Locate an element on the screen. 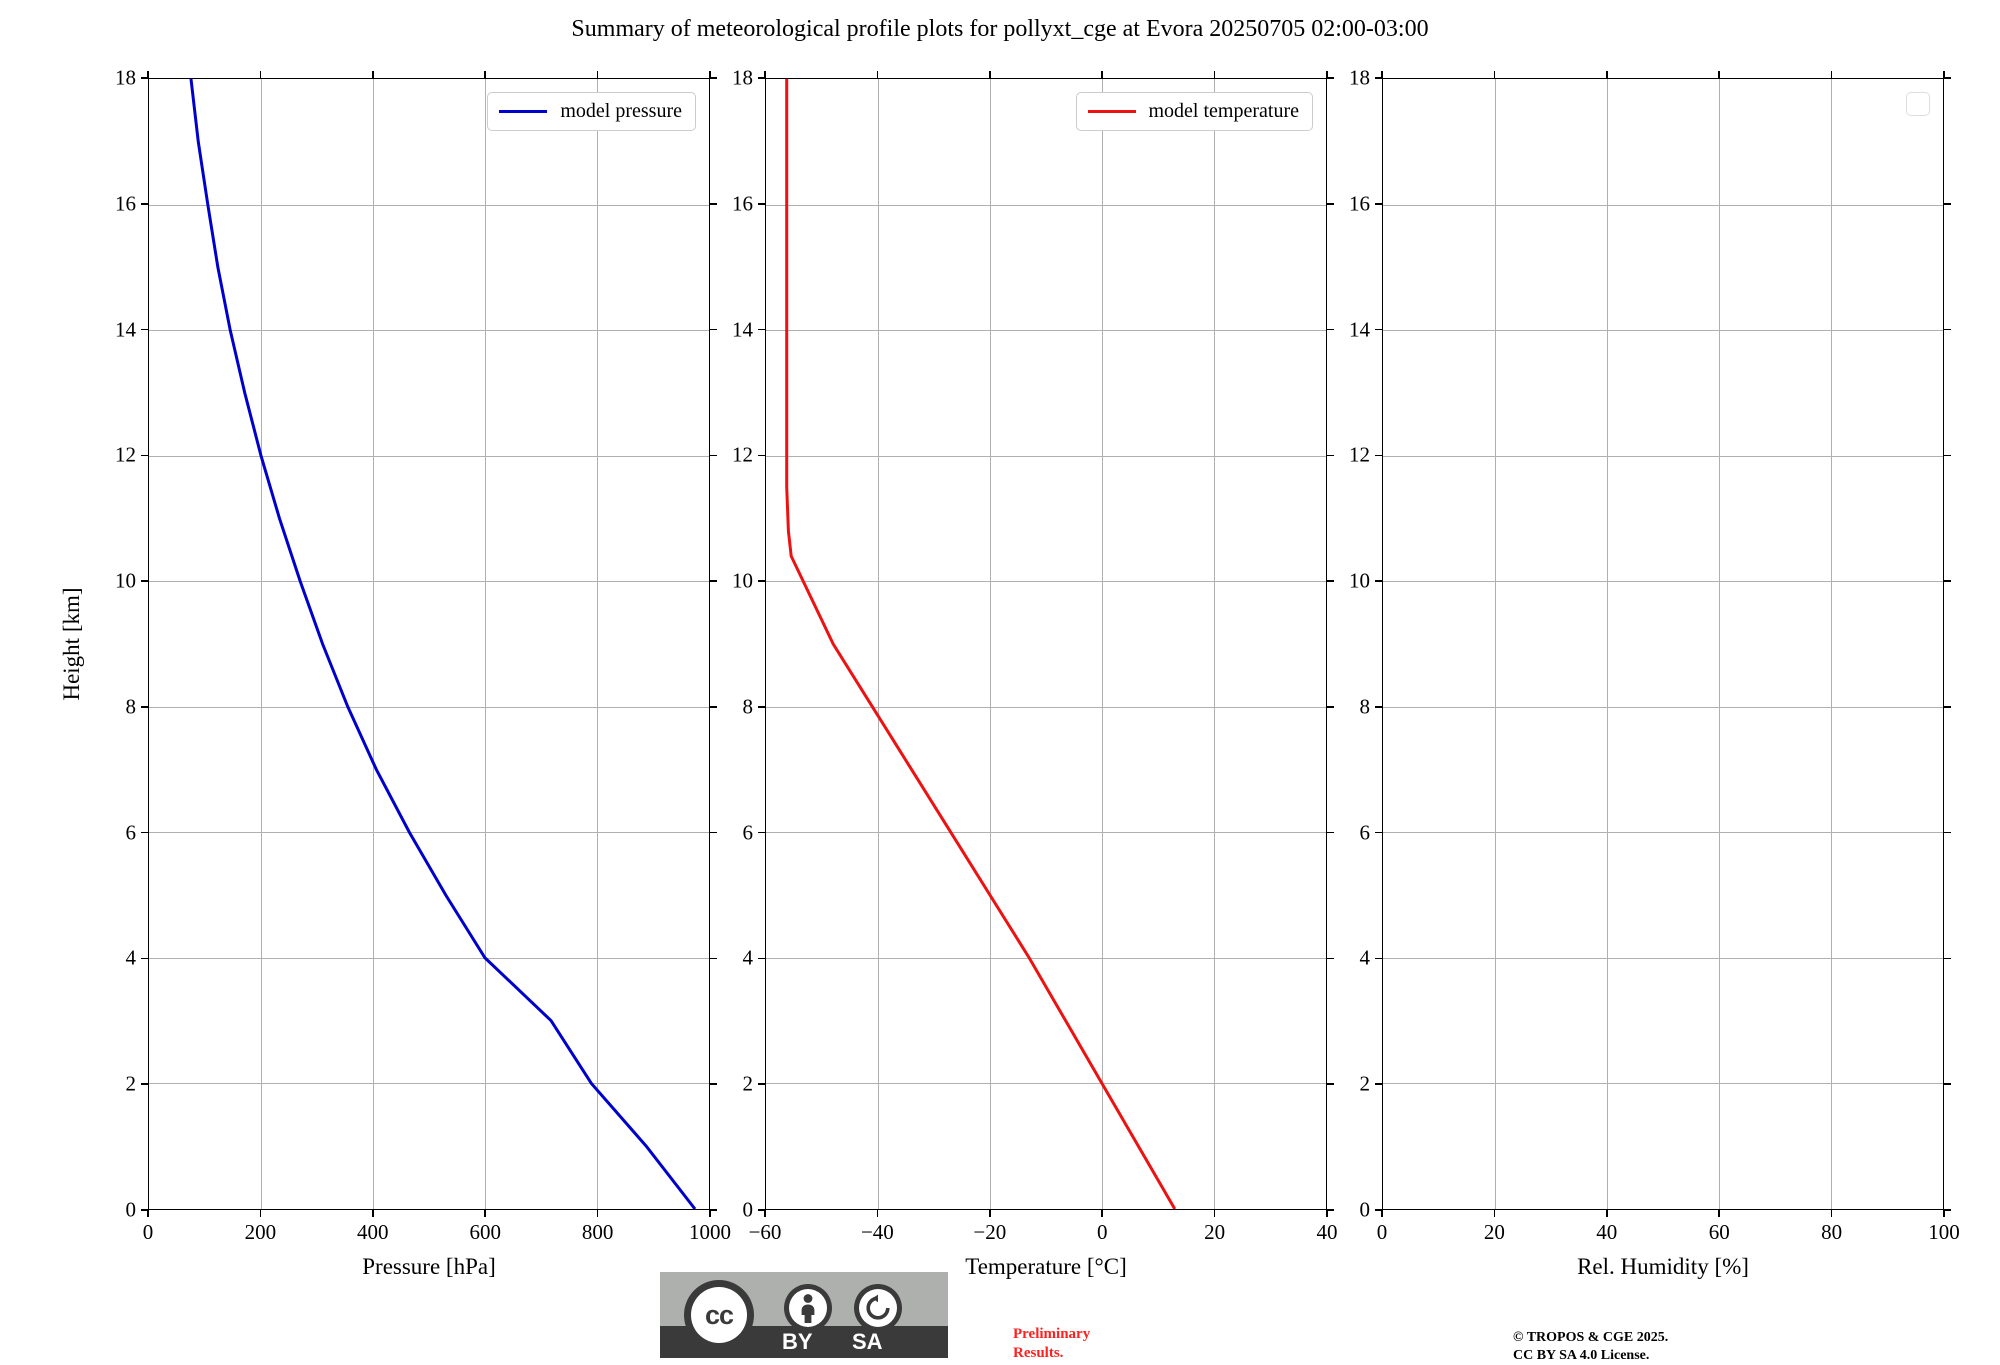 This screenshot has width=2000, height=1365. y-axis-title: Height [km] is located at coordinates (71, 644).